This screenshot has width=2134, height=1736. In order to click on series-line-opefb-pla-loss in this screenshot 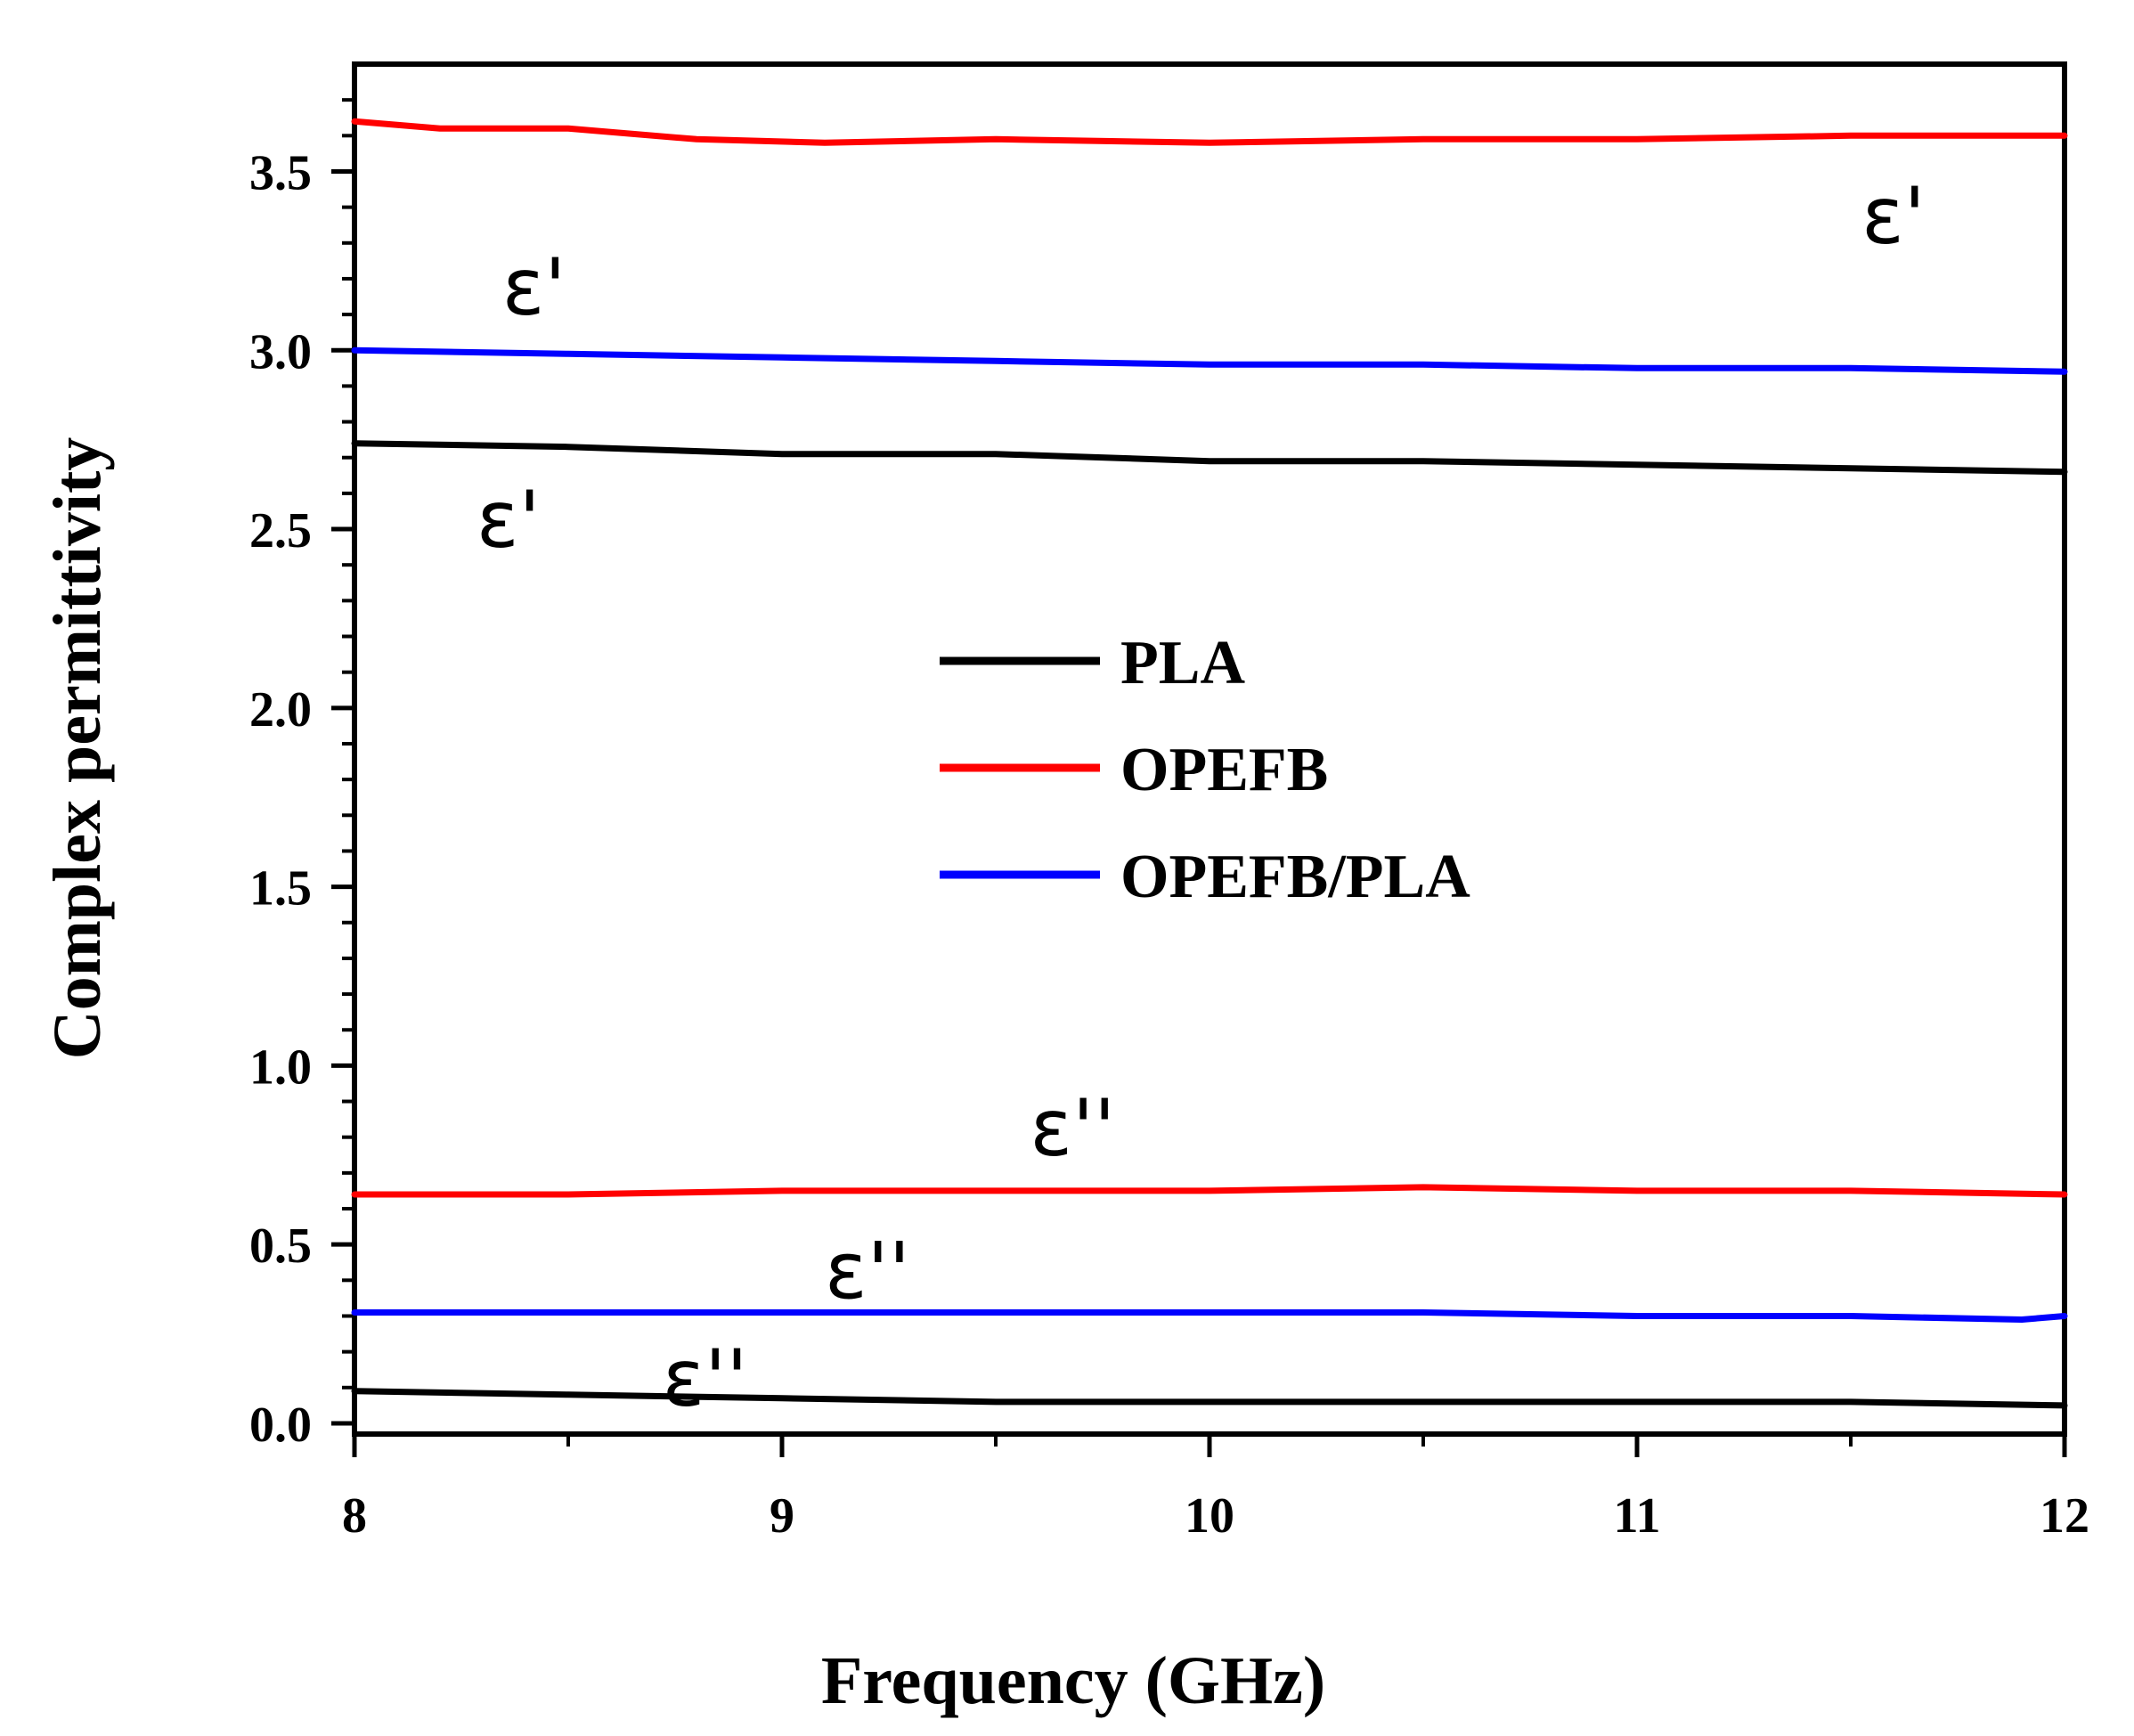, I will do `click(1209, 1316)`.